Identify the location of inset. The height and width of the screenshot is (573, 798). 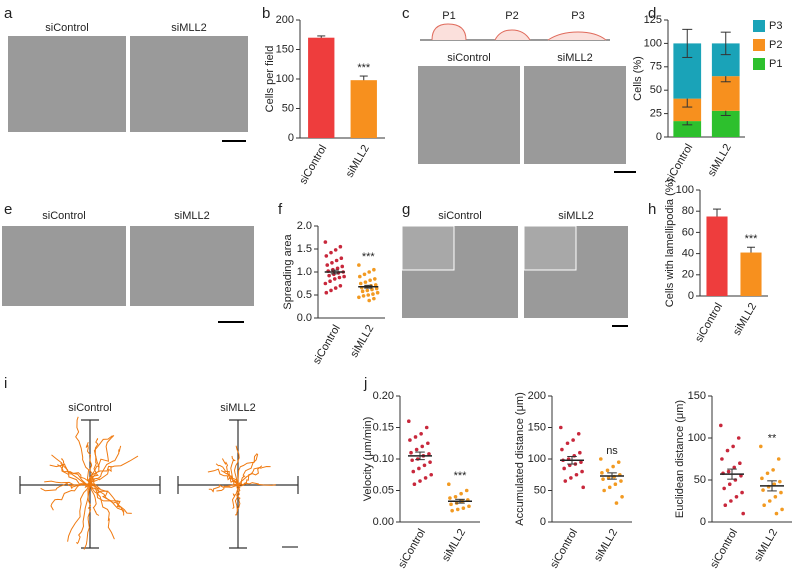
(428, 248).